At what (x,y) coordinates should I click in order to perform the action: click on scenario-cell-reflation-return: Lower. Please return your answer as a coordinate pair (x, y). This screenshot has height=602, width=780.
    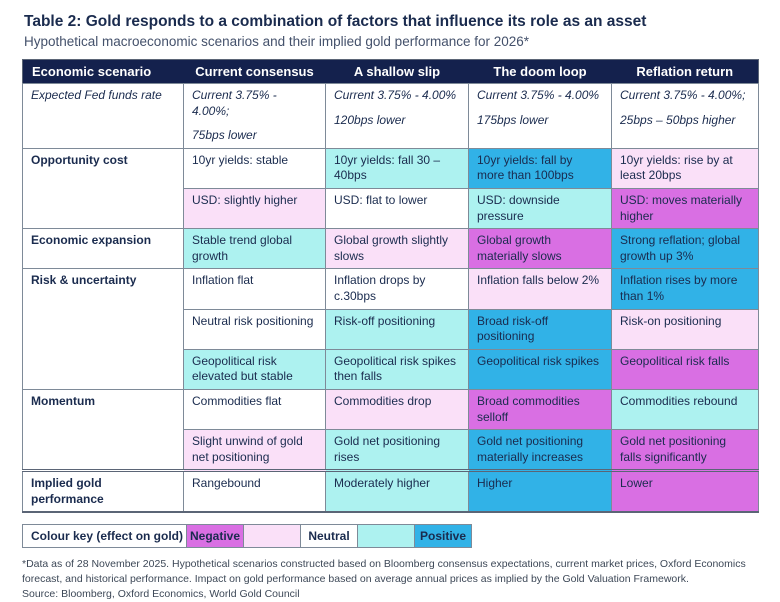
    Looking at the image, I should click on (685, 491).